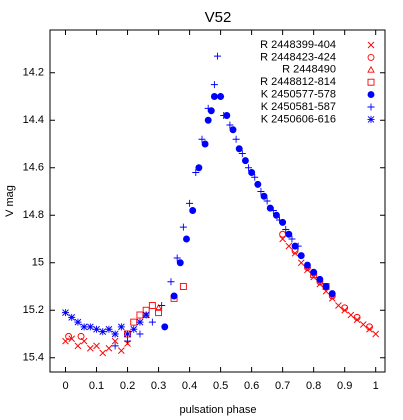  What do you see at coordinates (298, 45) in the screenshot?
I see `legend-label: R 2448399-404` at bounding box center [298, 45].